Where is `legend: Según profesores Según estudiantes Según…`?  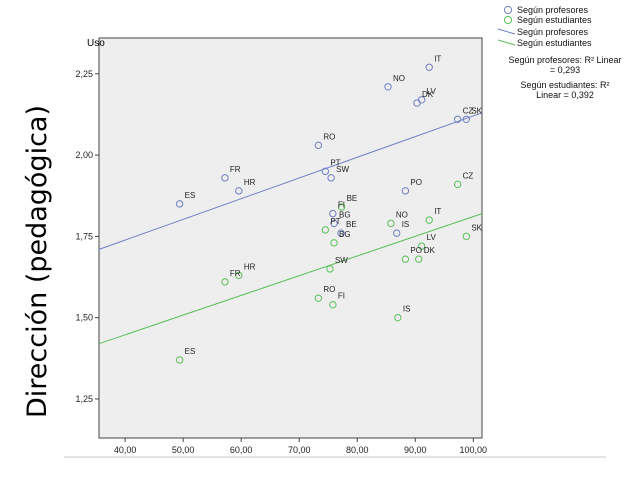 legend: Según profesores Según estudiantes Según… is located at coordinates (559, 52).